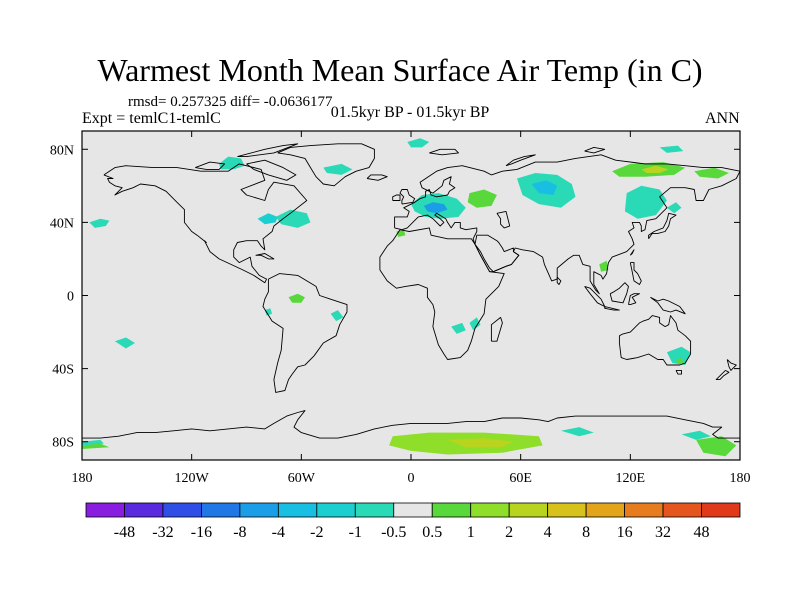  Describe the element at coordinates (162, 532) in the screenshot. I see `colorbar-level-label: -32` at that location.